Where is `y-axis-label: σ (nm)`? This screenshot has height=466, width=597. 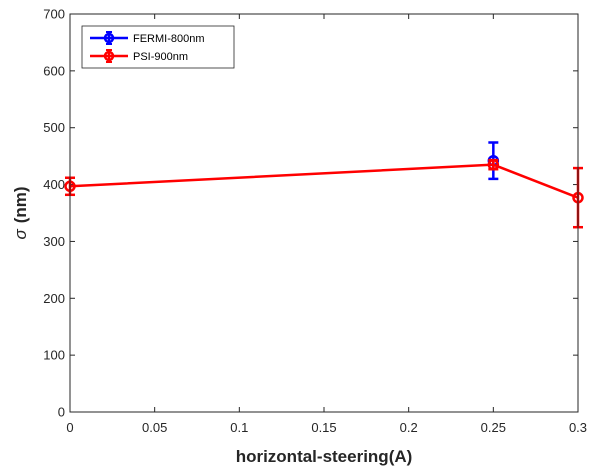
y-axis-label: σ (nm) is located at coordinates (20, 212).